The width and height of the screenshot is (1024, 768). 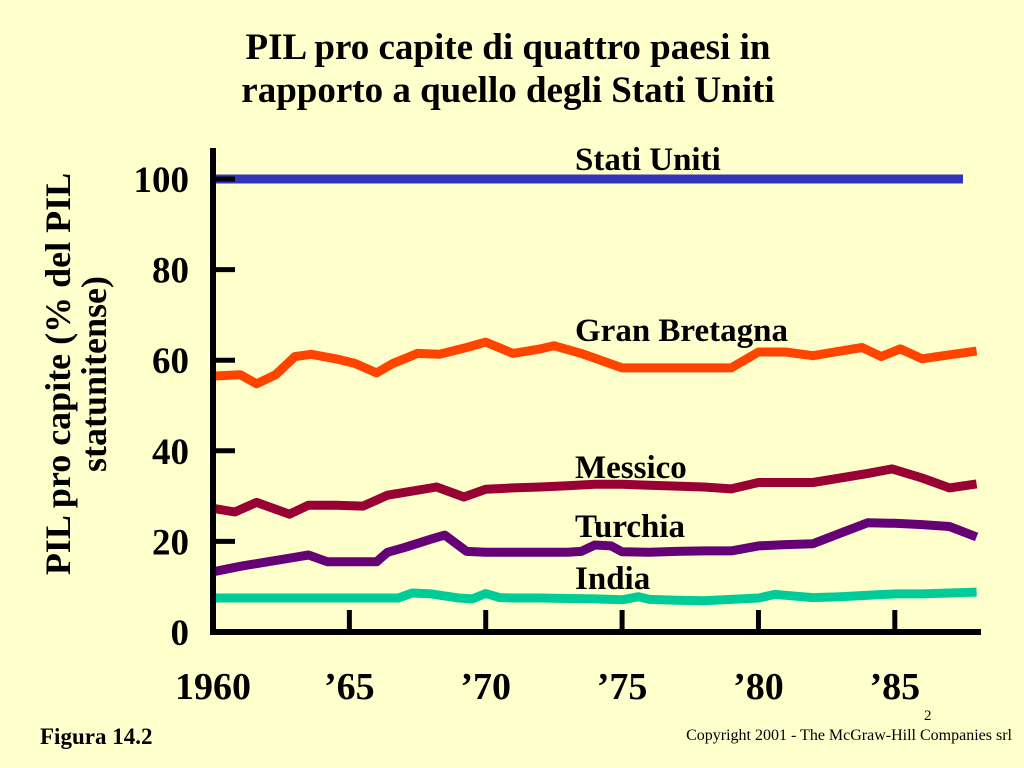 I want to click on series-line-gran-bretagna, so click(x=595, y=363).